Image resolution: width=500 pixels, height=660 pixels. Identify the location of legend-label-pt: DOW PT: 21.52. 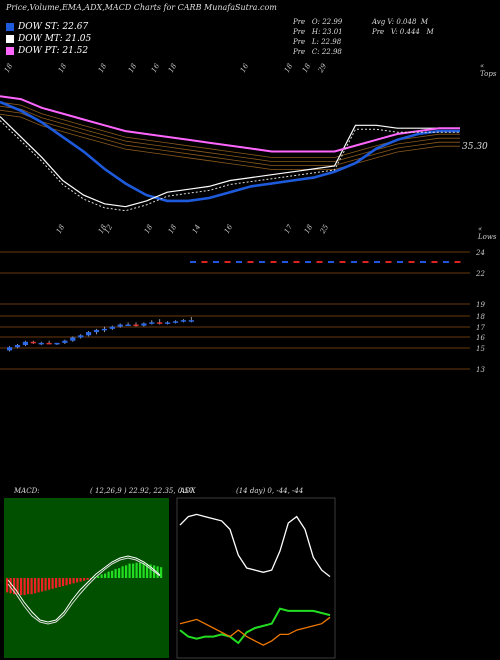
(53, 51).